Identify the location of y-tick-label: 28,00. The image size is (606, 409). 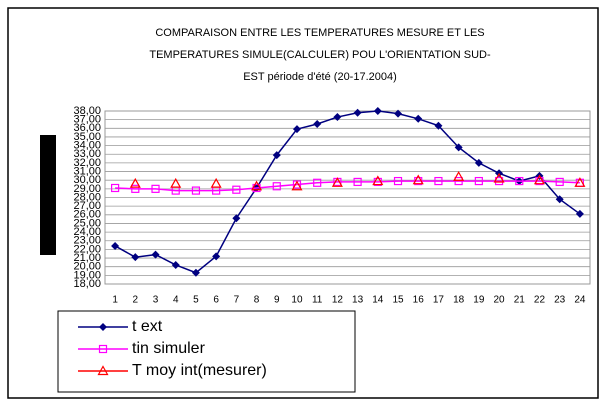
(87, 197).